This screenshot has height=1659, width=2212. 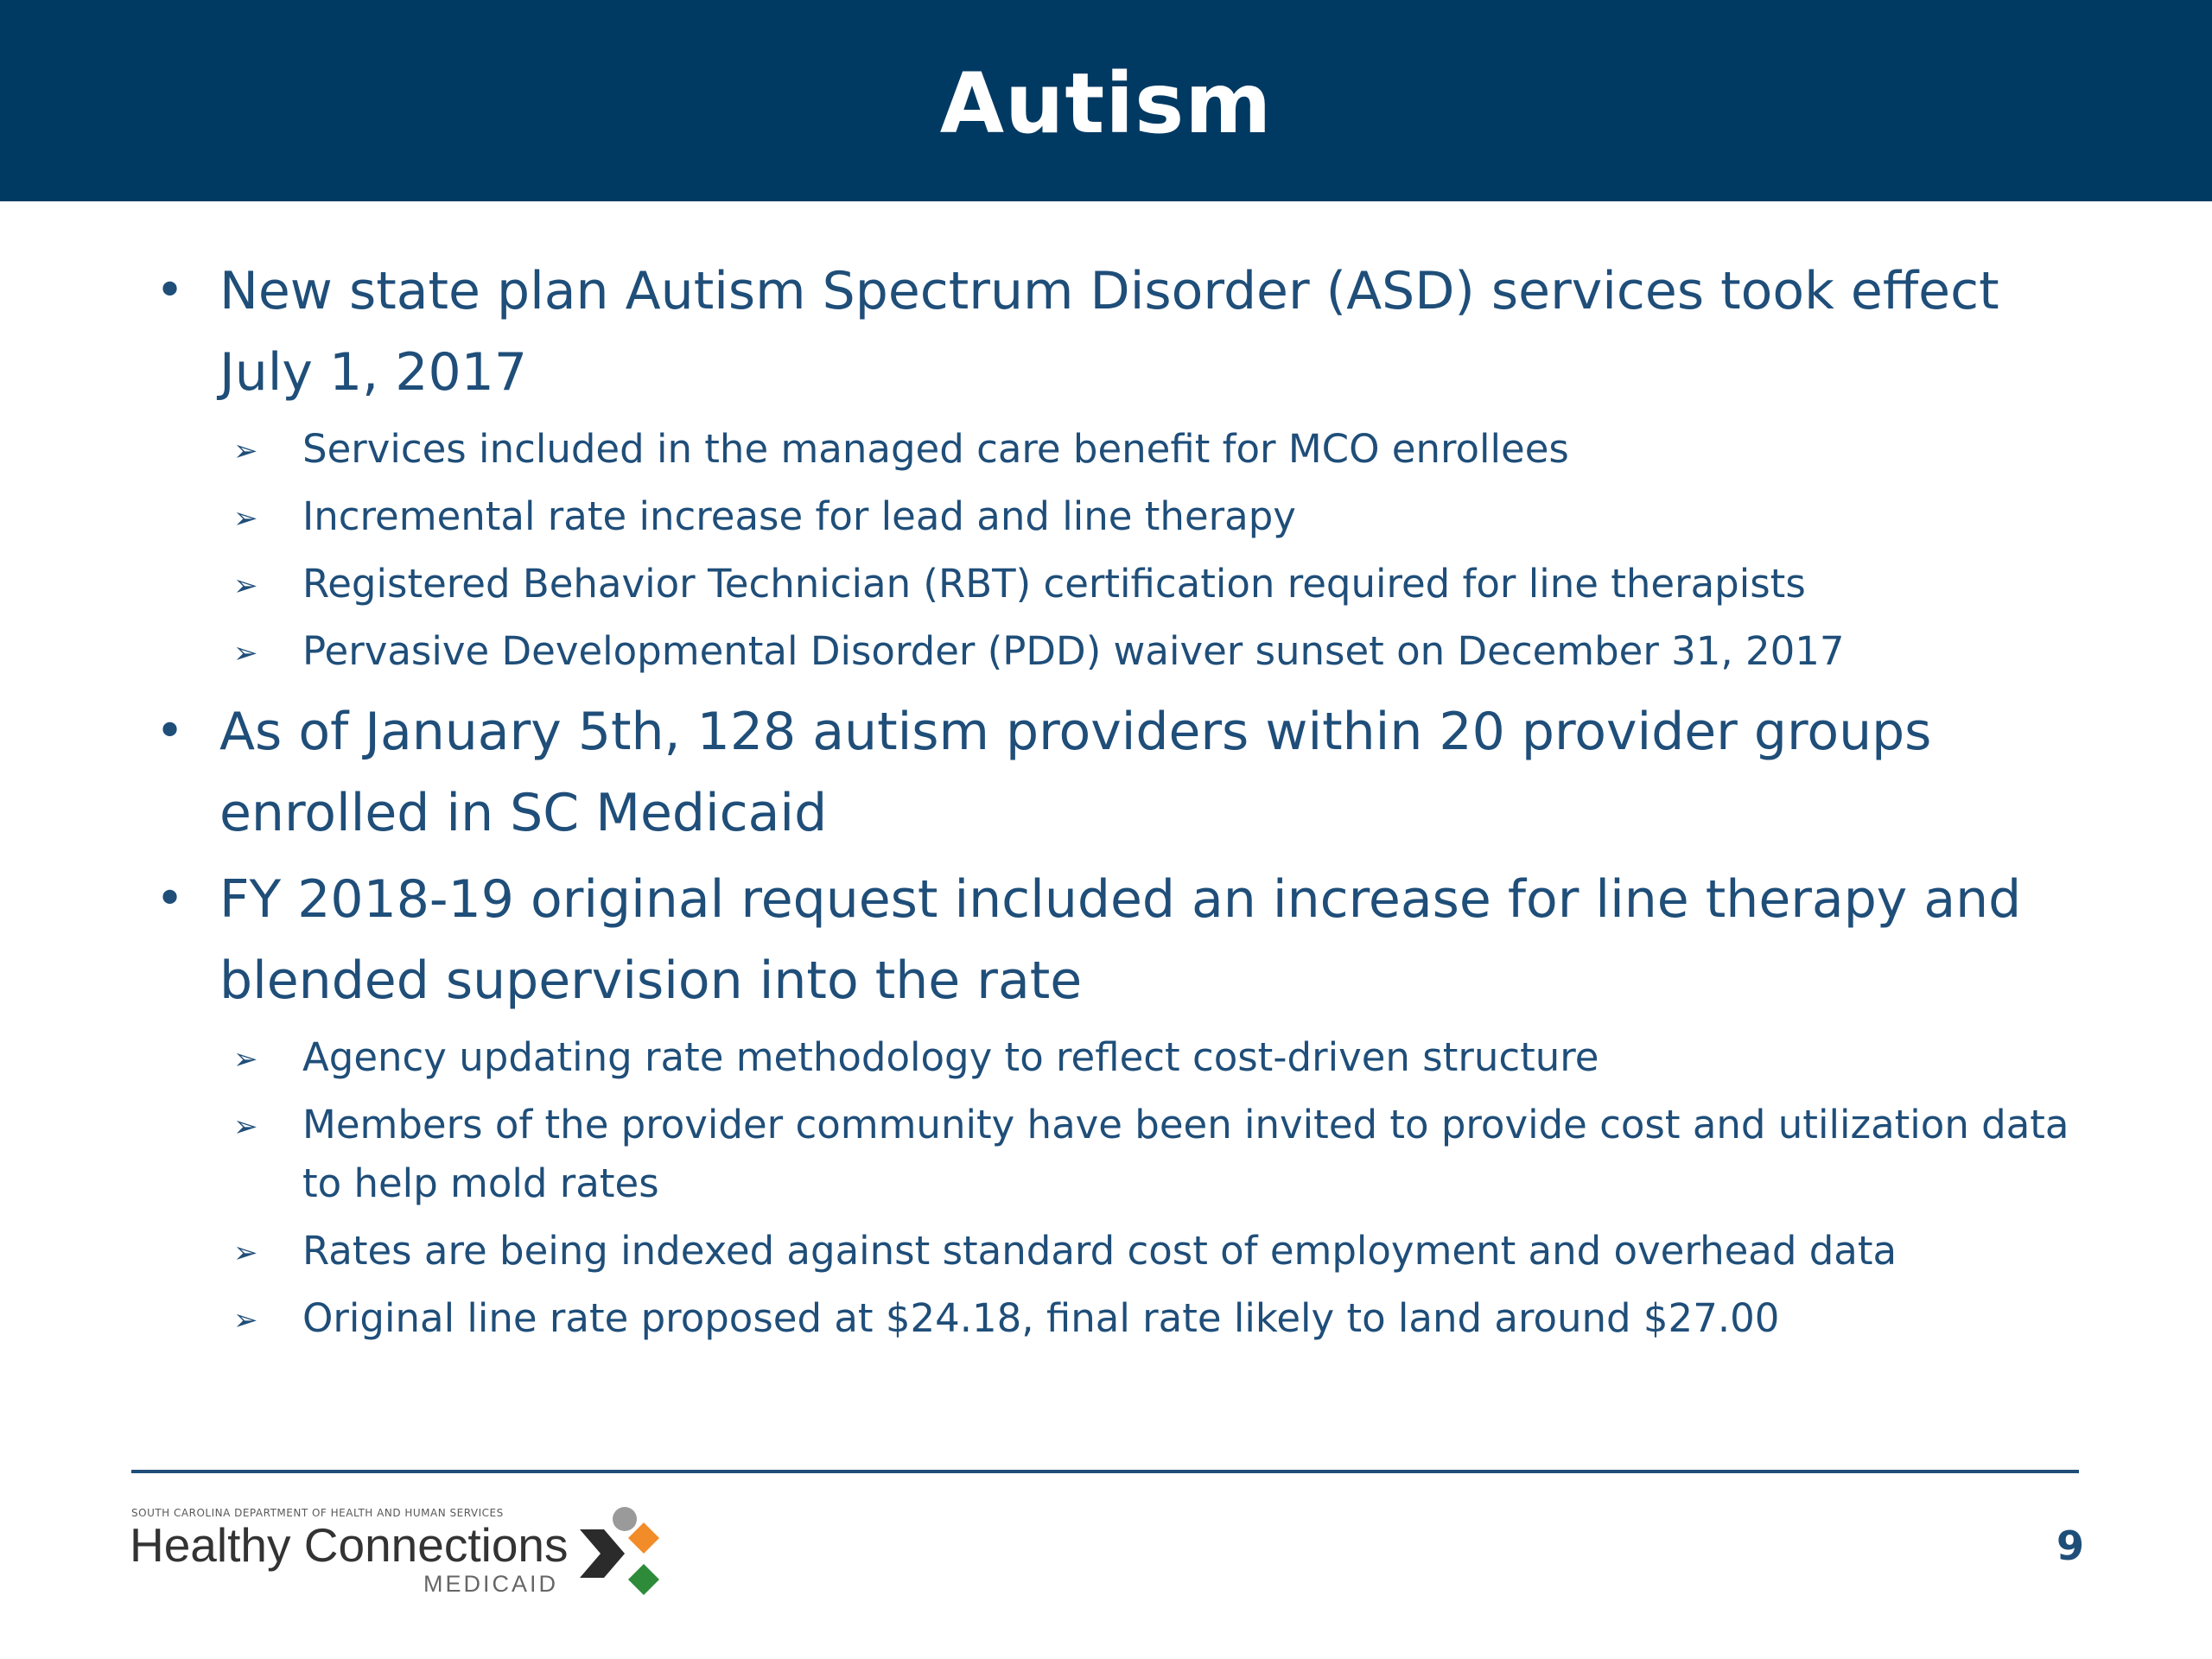 I want to click on healthy-connections-x-icon, so click(x=619, y=1551).